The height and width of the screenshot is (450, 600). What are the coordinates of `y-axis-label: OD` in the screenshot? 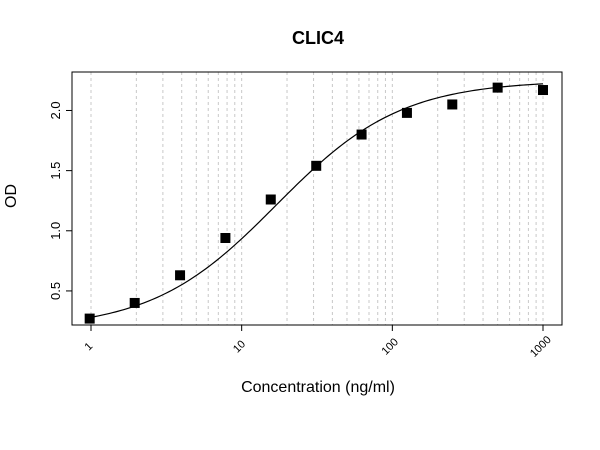 It's located at (11, 196).